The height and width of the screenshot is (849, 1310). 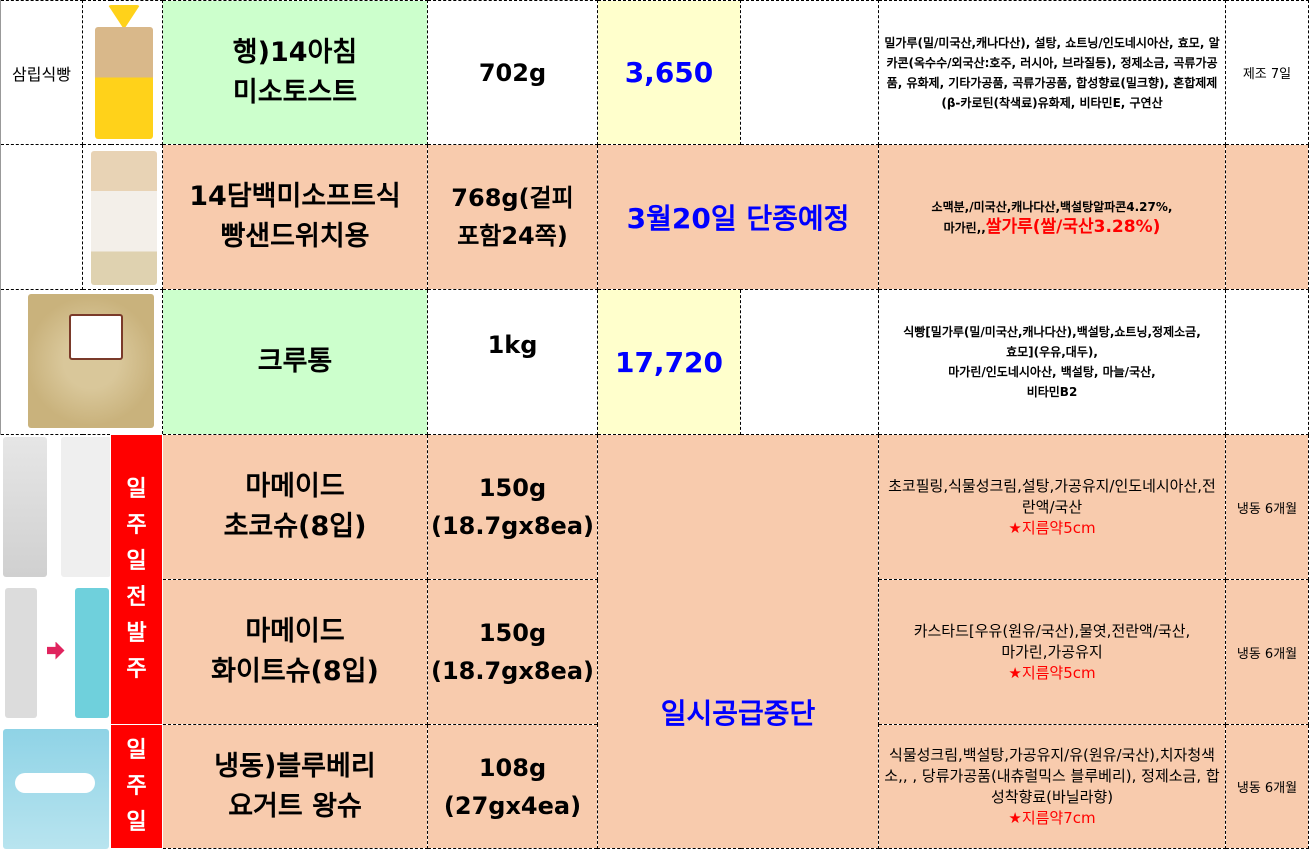 I want to click on product-image-blueberry-choux, so click(x=56, y=787).